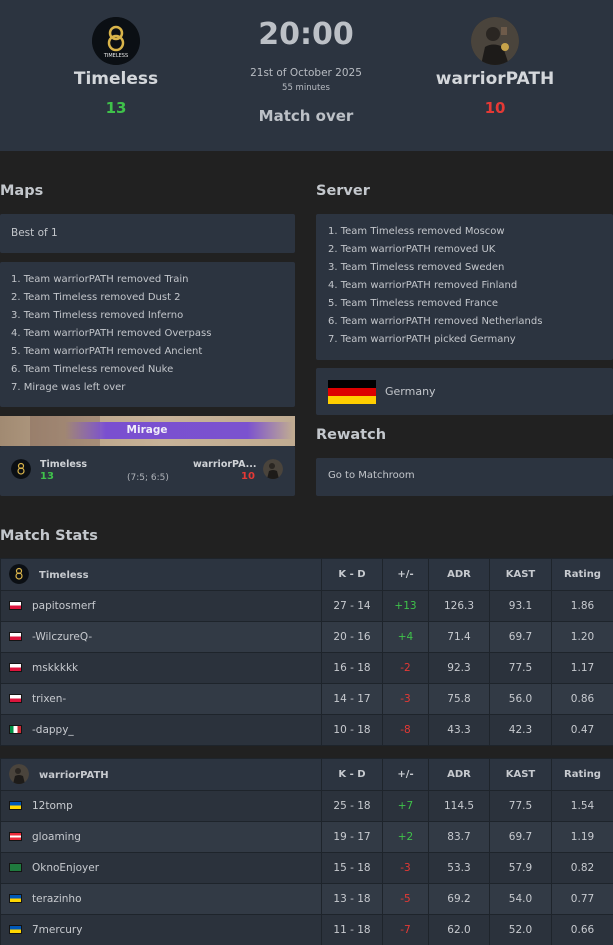 The height and width of the screenshot is (945, 613). Describe the element at coordinates (582, 606) in the screenshot. I see `rating-cell: 1.86` at that location.